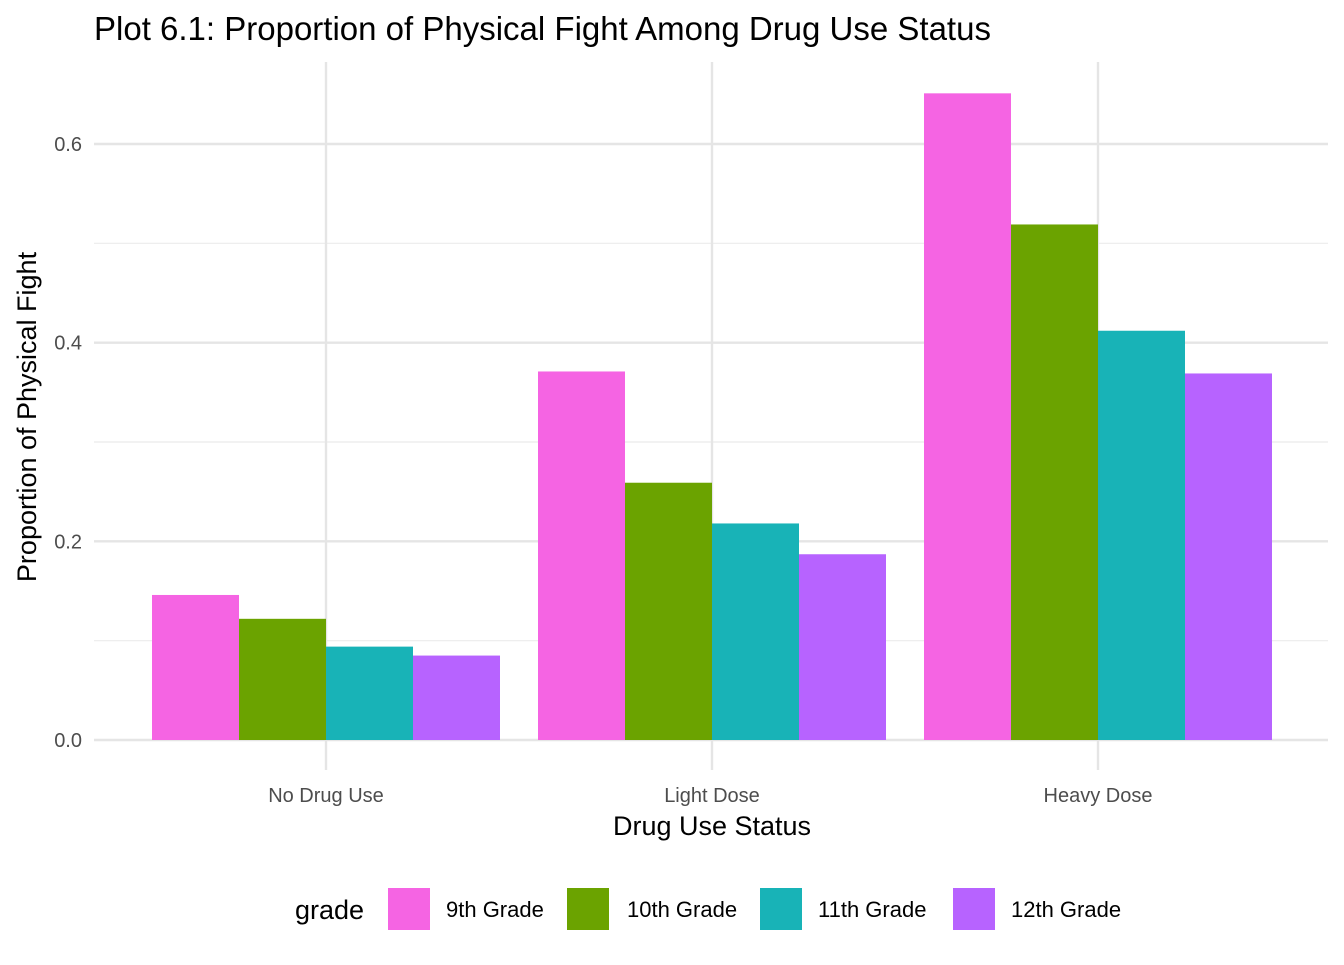  I want to click on x-tick-labels: No Drug Use Light Dose Heavy Dose, so click(710, 796).